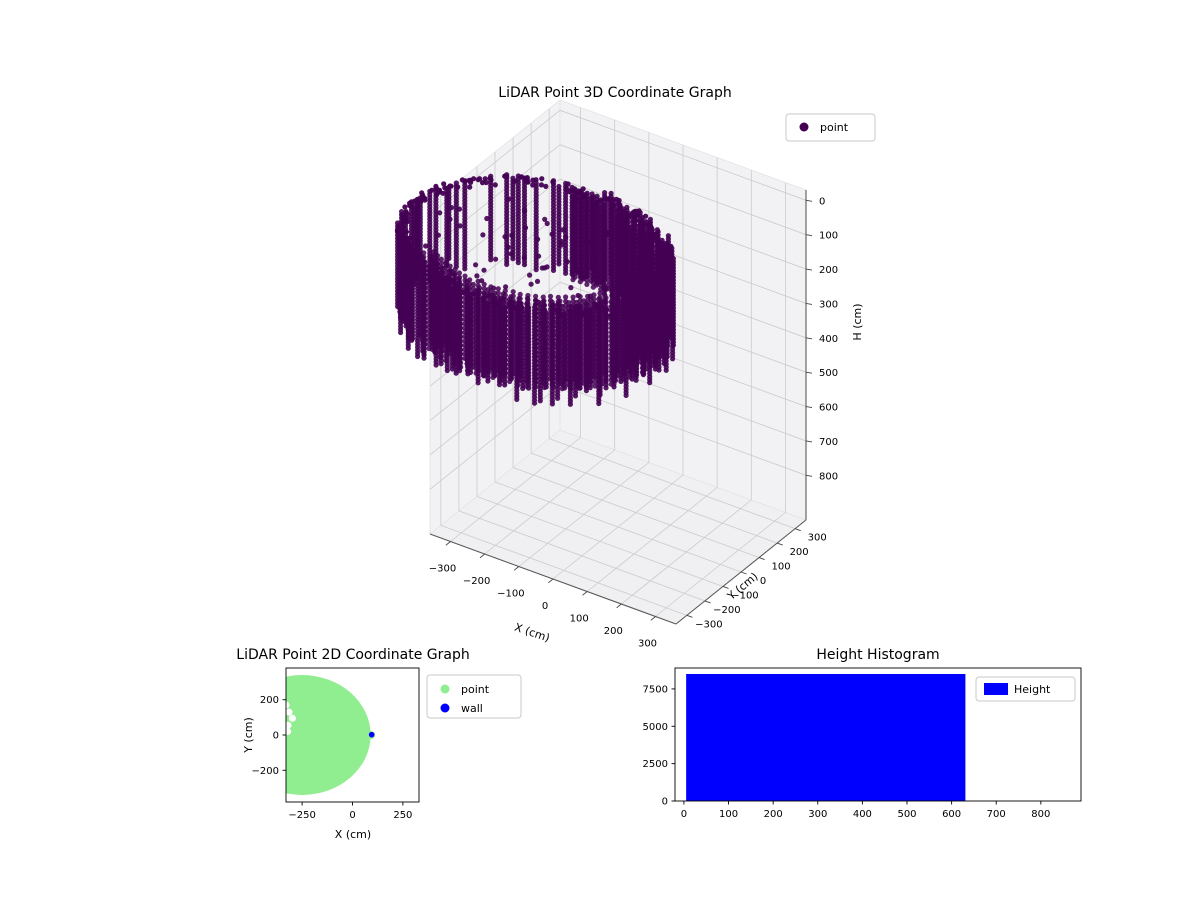 The width and height of the screenshot is (1200, 900). What do you see at coordinates (248, 735) in the screenshot?
I see `plot2d-yaxis-label: Y (cm)` at bounding box center [248, 735].